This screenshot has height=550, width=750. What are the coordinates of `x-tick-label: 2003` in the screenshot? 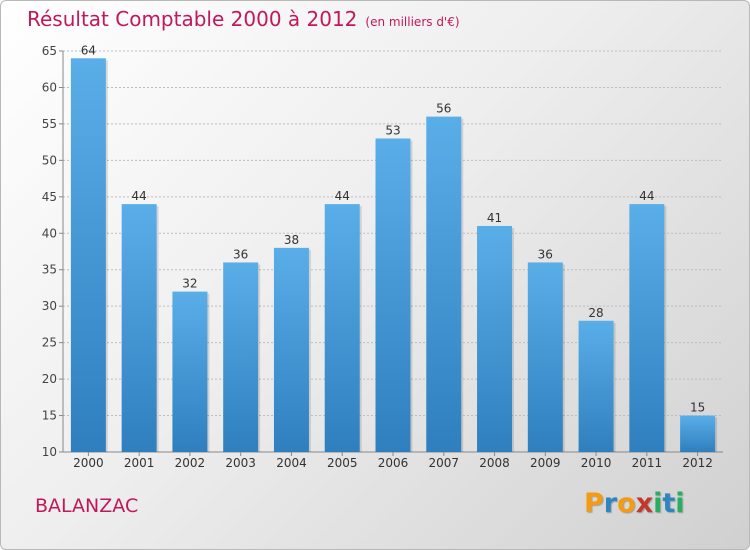 It's located at (240, 463).